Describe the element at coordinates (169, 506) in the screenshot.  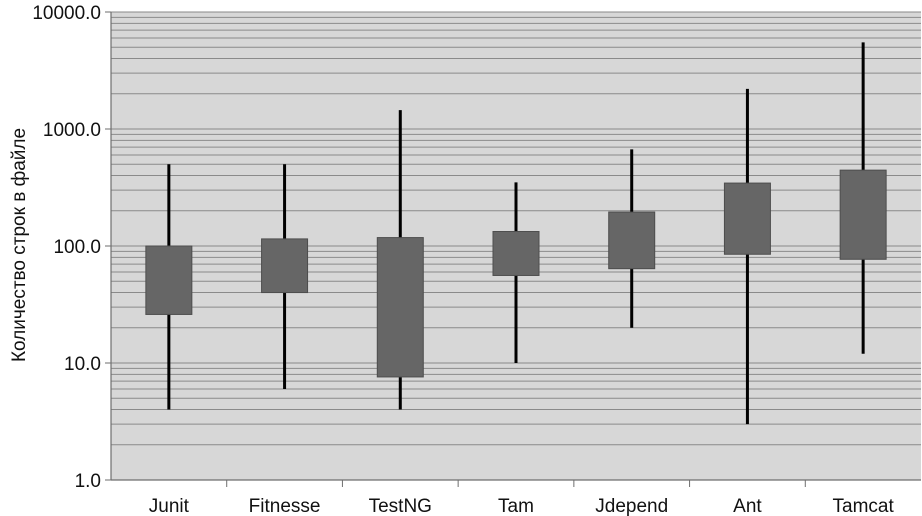
I see `category-label: Junit` at that location.